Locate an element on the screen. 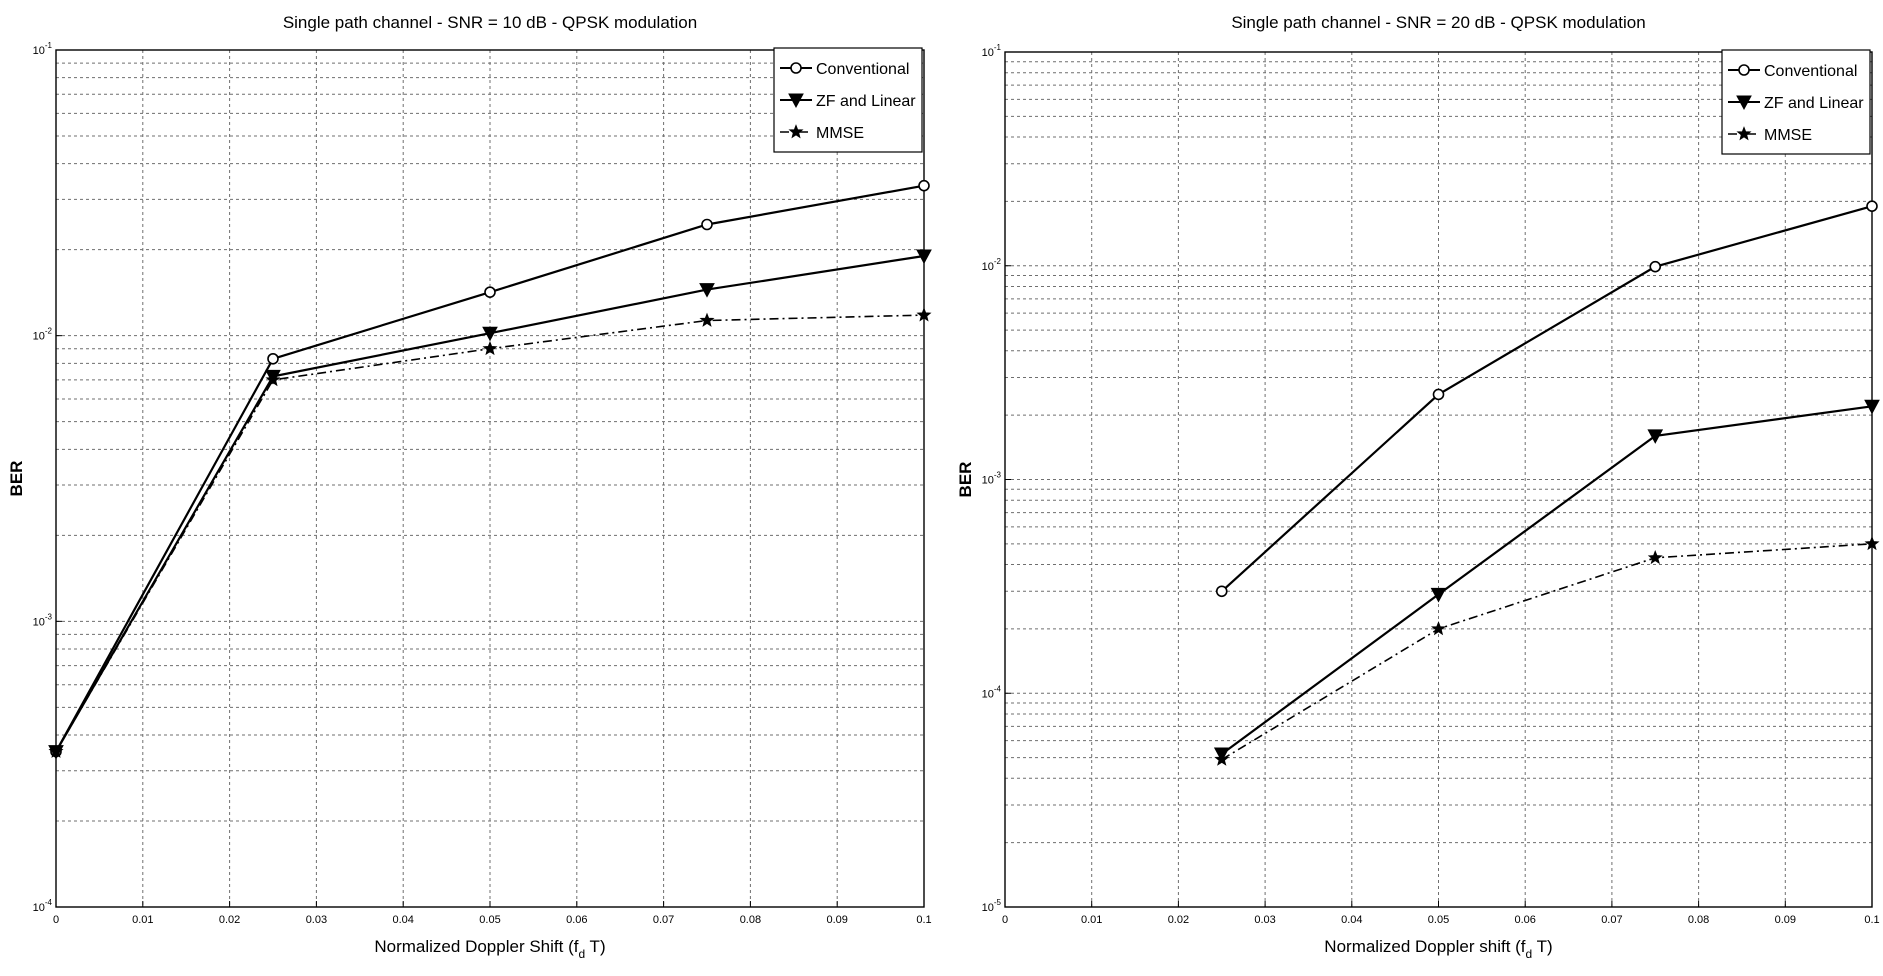 The image size is (1883, 976). series-mmse is located at coordinates (1547, 650).